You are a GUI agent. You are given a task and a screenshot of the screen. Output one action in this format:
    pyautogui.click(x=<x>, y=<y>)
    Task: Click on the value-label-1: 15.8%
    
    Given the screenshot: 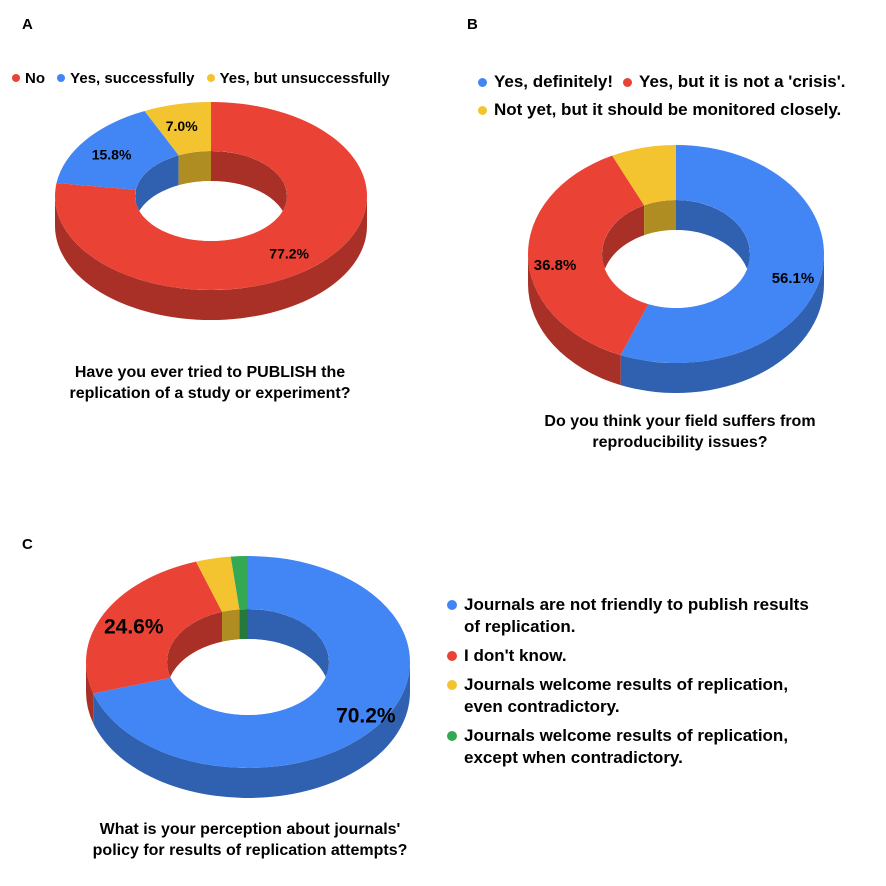 What is the action you would take?
    pyautogui.click(x=112, y=155)
    